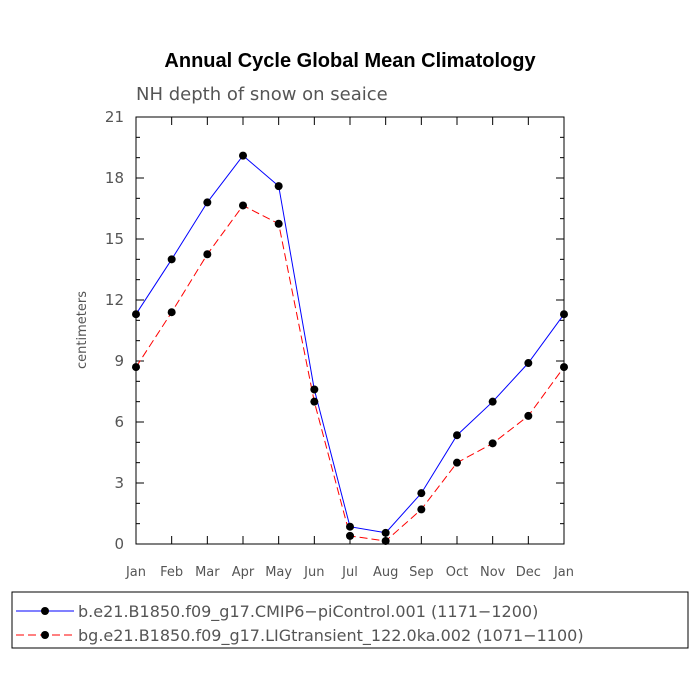 Image resolution: width=700 pixels, height=700 pixels. Describe the element at coordinates (421, 572) in the screenshot. I see `x-tick-label: Sep` at that location.